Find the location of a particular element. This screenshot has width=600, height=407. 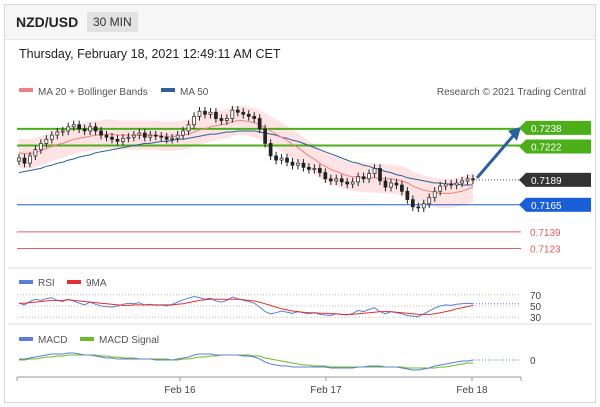

level-label-0.7222: 0.7222 is located at coordinates (546, 148).